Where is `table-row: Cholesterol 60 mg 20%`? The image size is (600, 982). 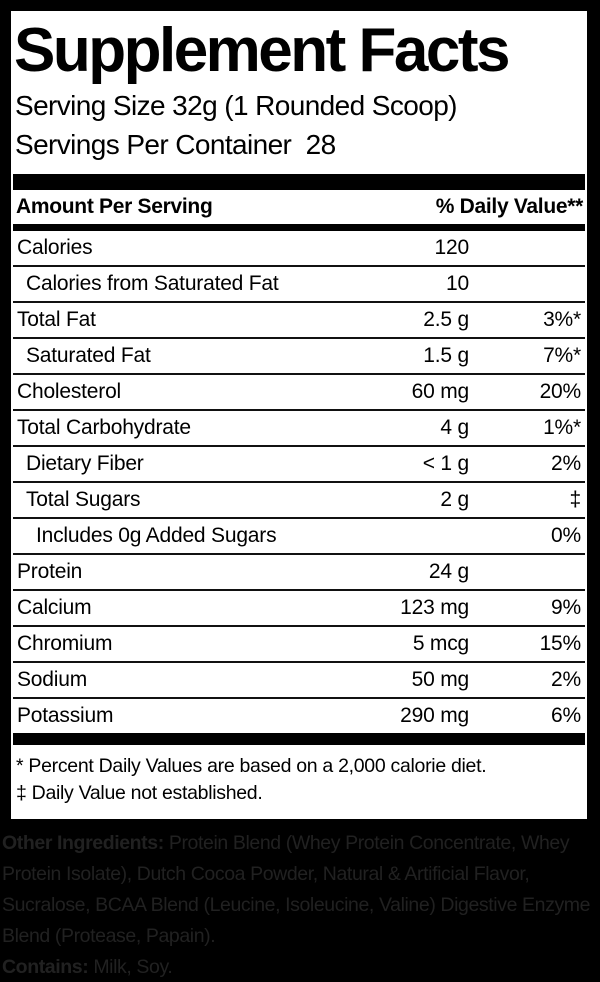 table-row: Cholesterol 60 mg 20% is located at coordinates (299, 393).